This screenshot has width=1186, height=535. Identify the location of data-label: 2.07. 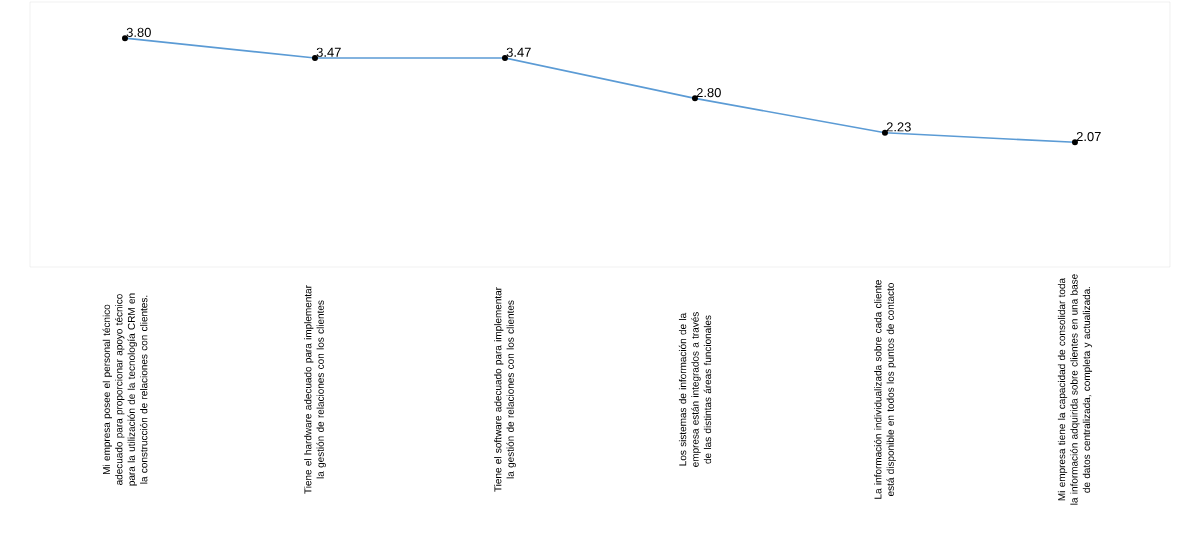
(1088, 136).